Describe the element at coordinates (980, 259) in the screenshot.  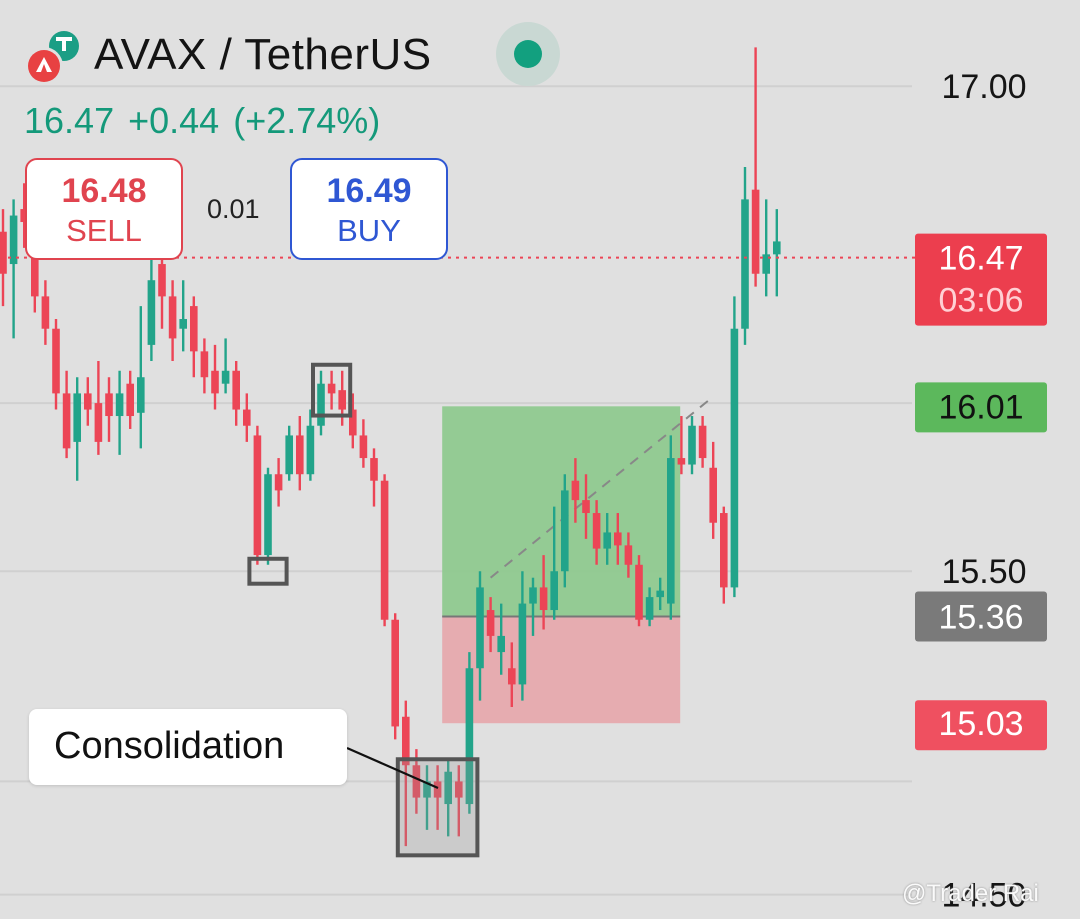
I see `current-price-text: 16.47` at that location.